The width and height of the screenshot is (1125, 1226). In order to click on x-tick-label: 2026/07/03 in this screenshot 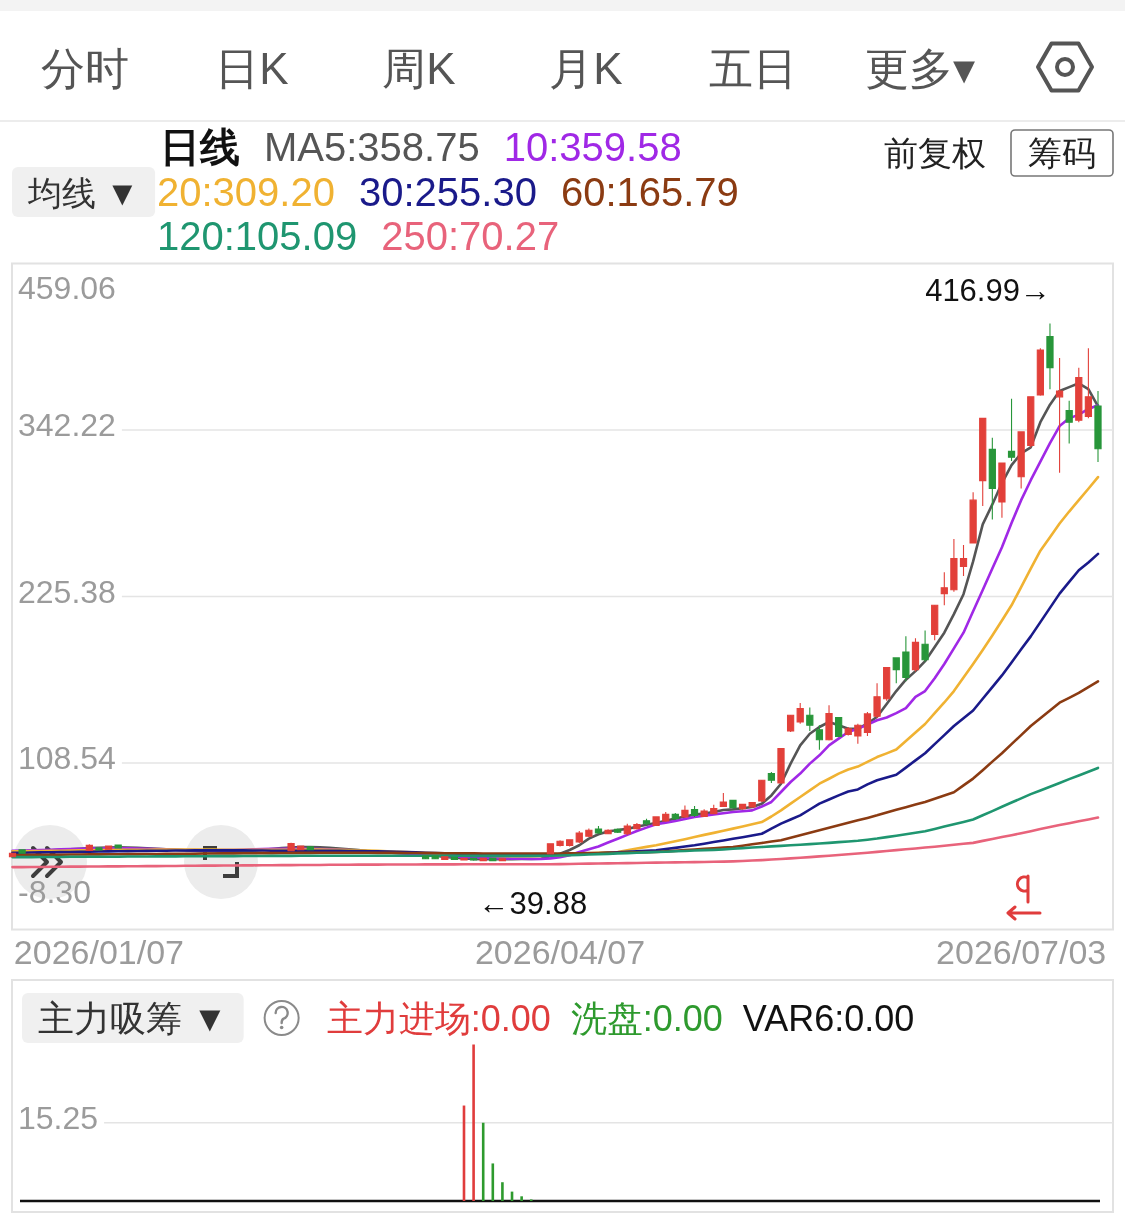, I will do `click(1021, 952)`.